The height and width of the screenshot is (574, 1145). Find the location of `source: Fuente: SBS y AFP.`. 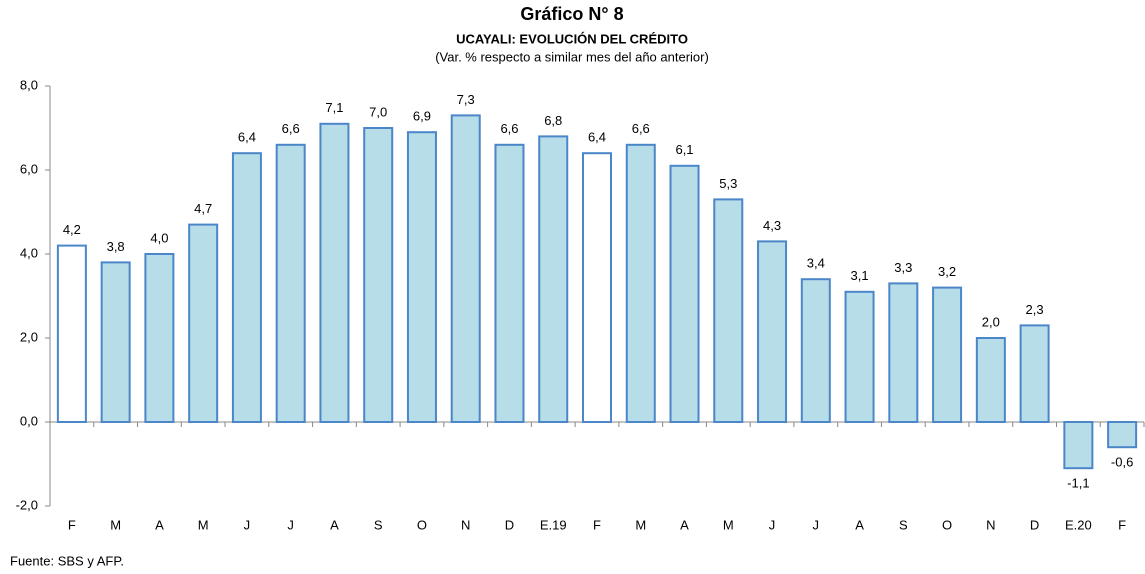

source: Fuente: SBS y AFP. is located at coordinates (67, 560).